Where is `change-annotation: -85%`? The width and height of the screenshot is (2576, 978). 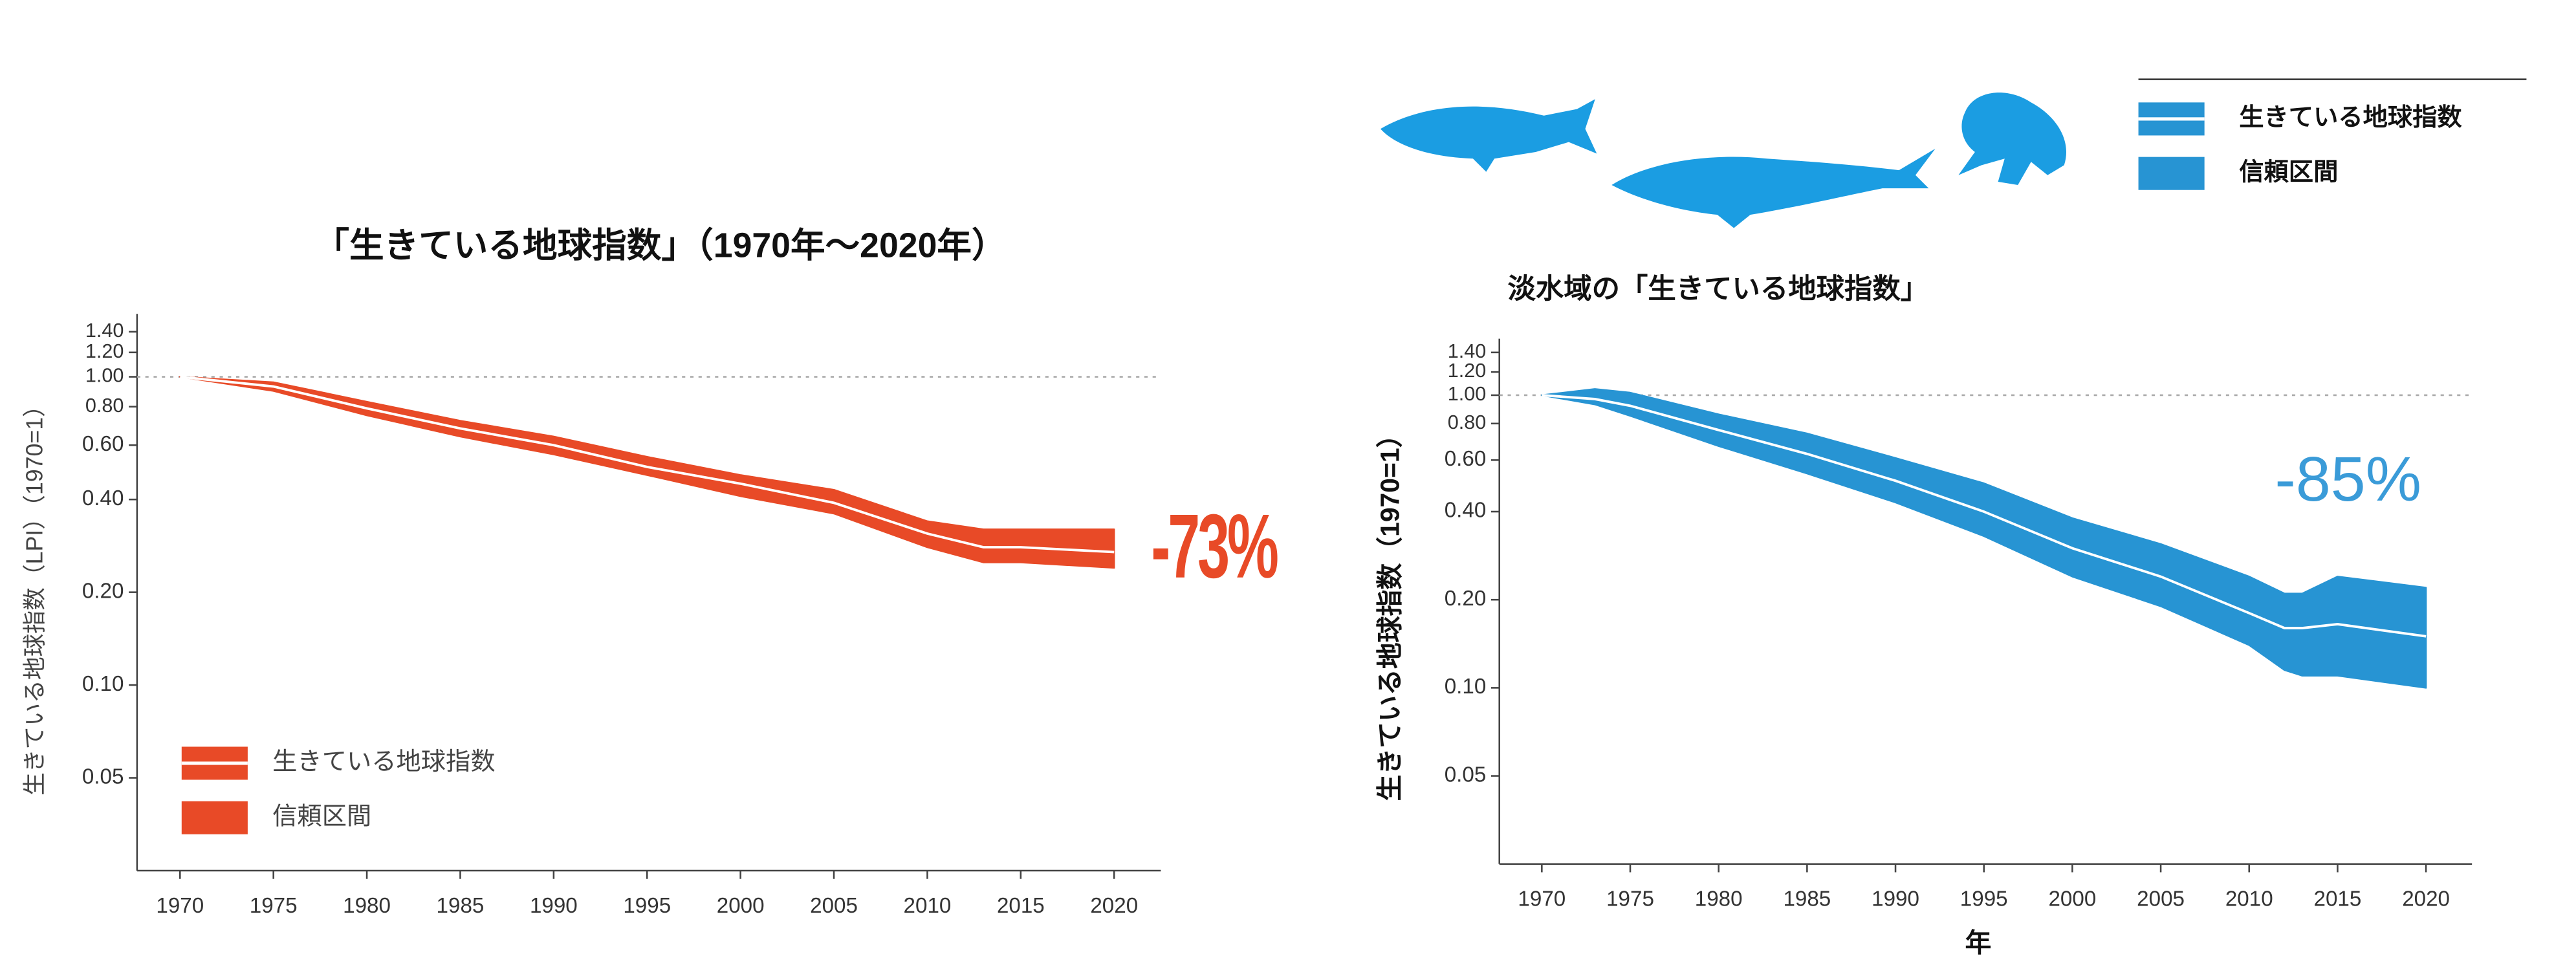 change-annotation: -85% is located at coordinates (2348, 479).